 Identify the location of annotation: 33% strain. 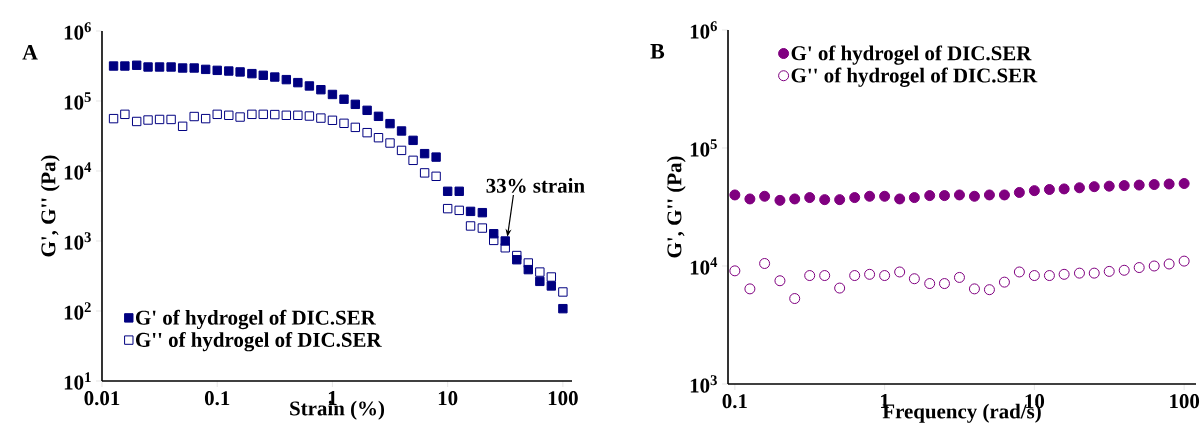
(535, 185).